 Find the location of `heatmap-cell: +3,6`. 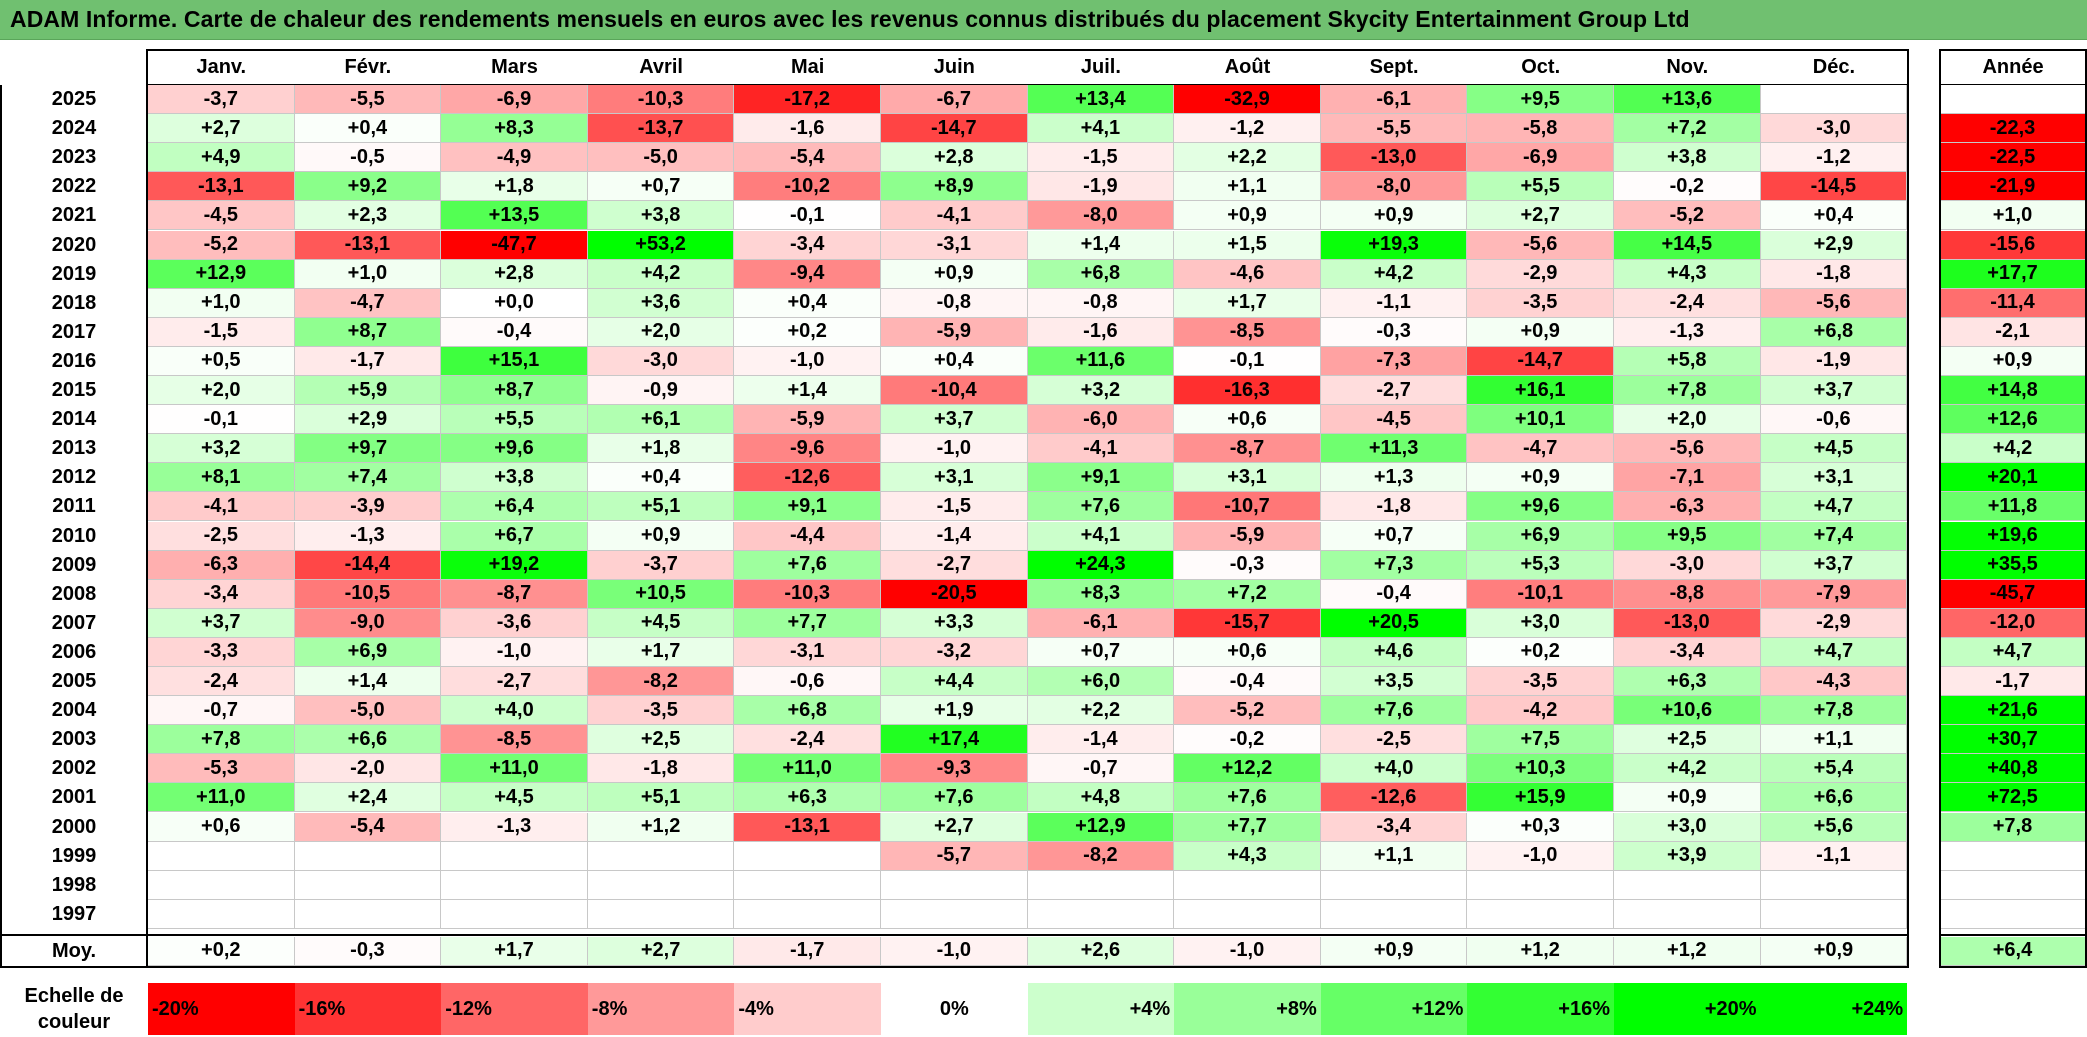

heatmap-cell: +3,6 is located at coordinates (661, 303).